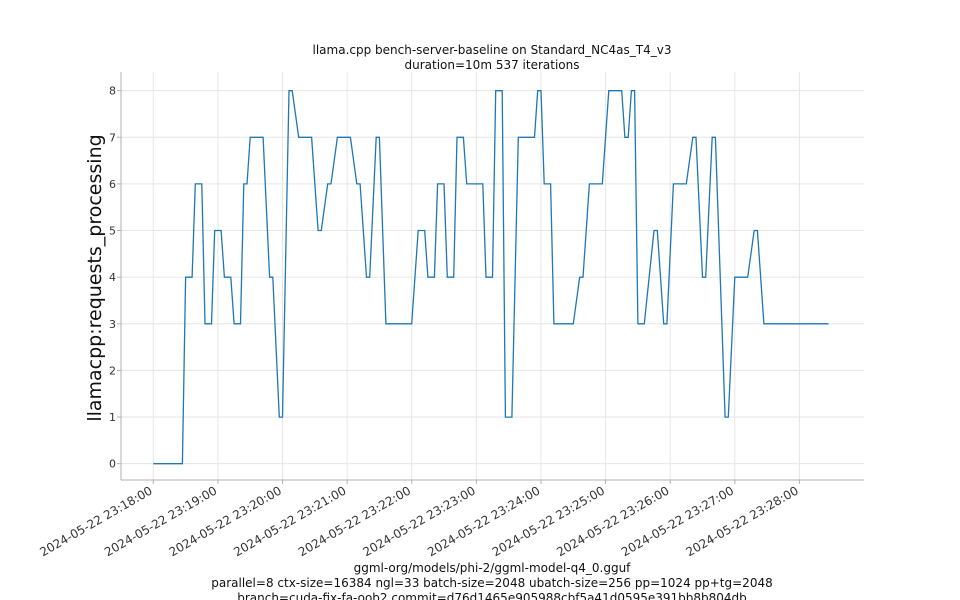  Describe the element at coordinates (289, 521) in the screenshot. I see `x-tick-label: 2024-05-22 23:21:00` at that location.